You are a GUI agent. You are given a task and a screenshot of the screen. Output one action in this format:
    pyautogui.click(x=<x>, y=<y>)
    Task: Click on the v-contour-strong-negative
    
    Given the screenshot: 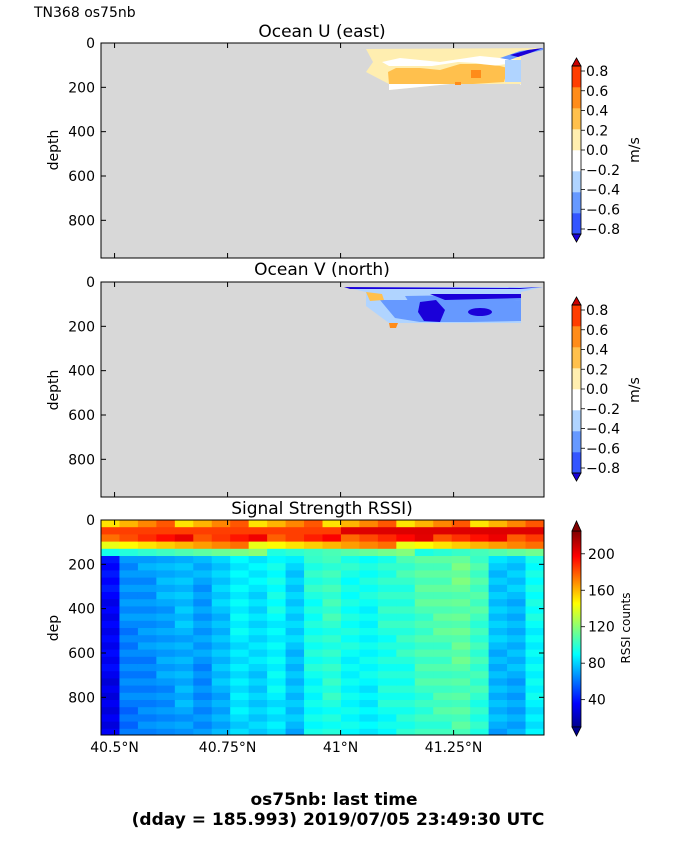 What is the action you would take?
    pyautogui.click(x=431, y=311)
    